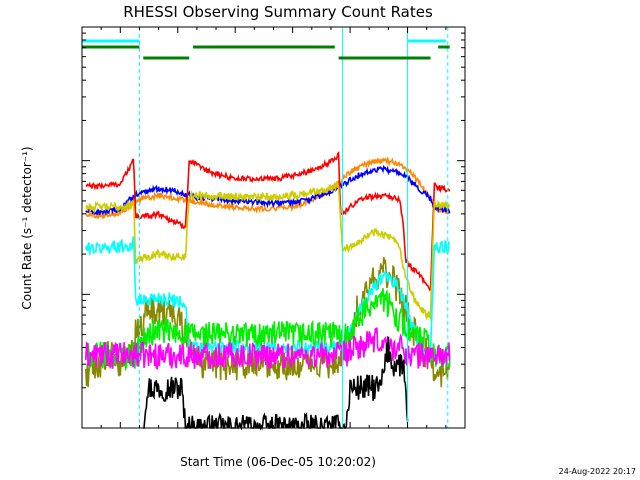 The image size is (640, 480). What do you see at coordinates (278, 12) in the screenshot?
I see `chart-title: RHESSI Observing Summary Count Rates` at bounding box center [278, 12].